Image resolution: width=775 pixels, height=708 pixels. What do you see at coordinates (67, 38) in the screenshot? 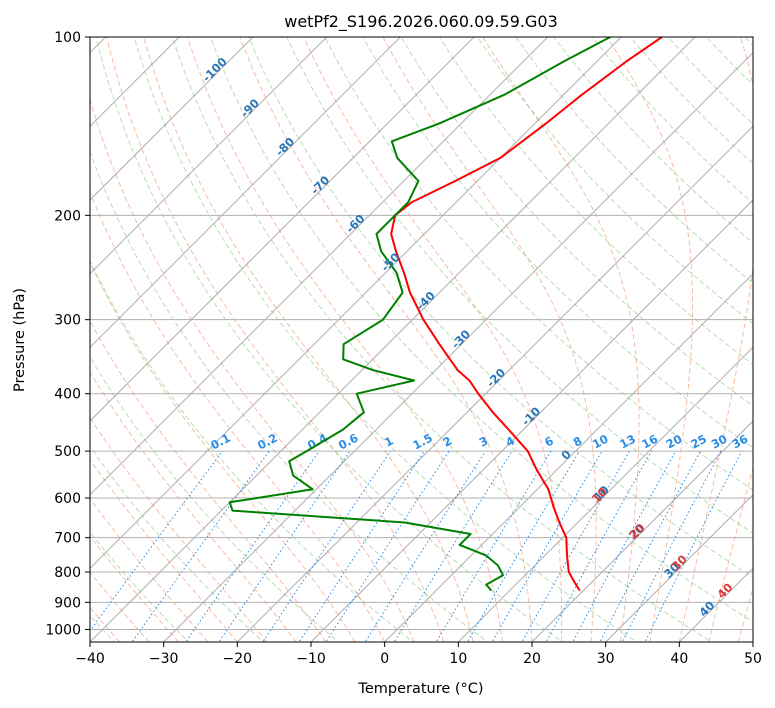
I see `y-tick-label: 100` at bounding box center [67, 38].